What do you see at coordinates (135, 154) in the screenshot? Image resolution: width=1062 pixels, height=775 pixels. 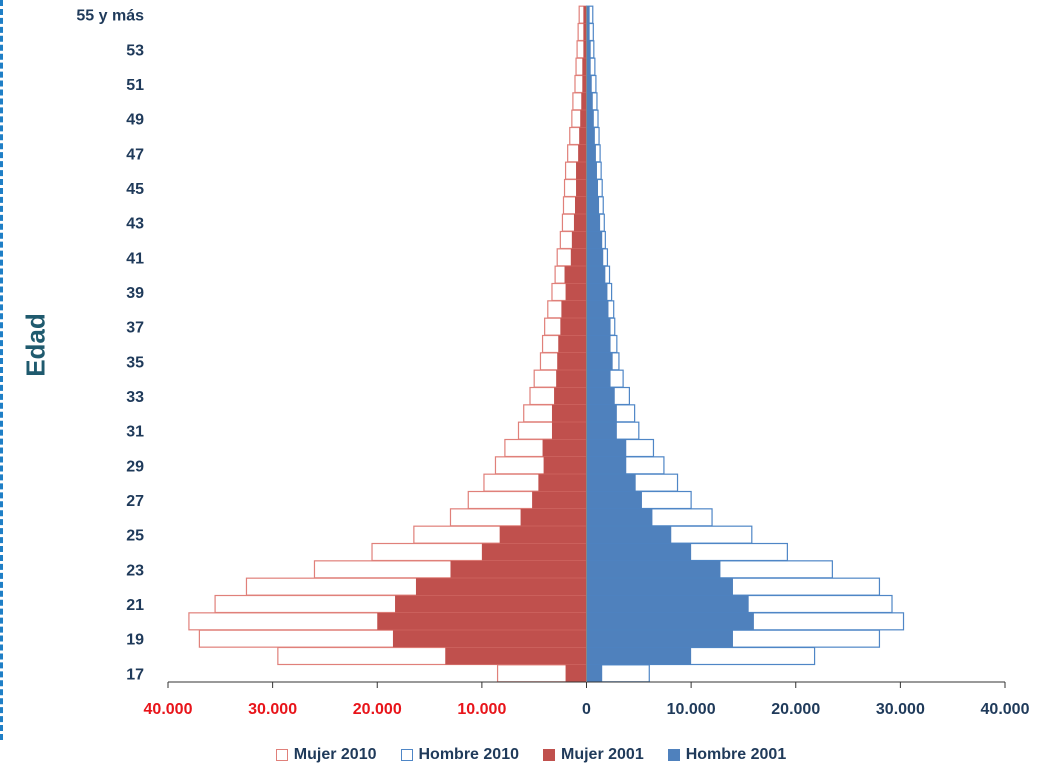 I see `y-tick-label: 47` at bounding box center [135, 154].